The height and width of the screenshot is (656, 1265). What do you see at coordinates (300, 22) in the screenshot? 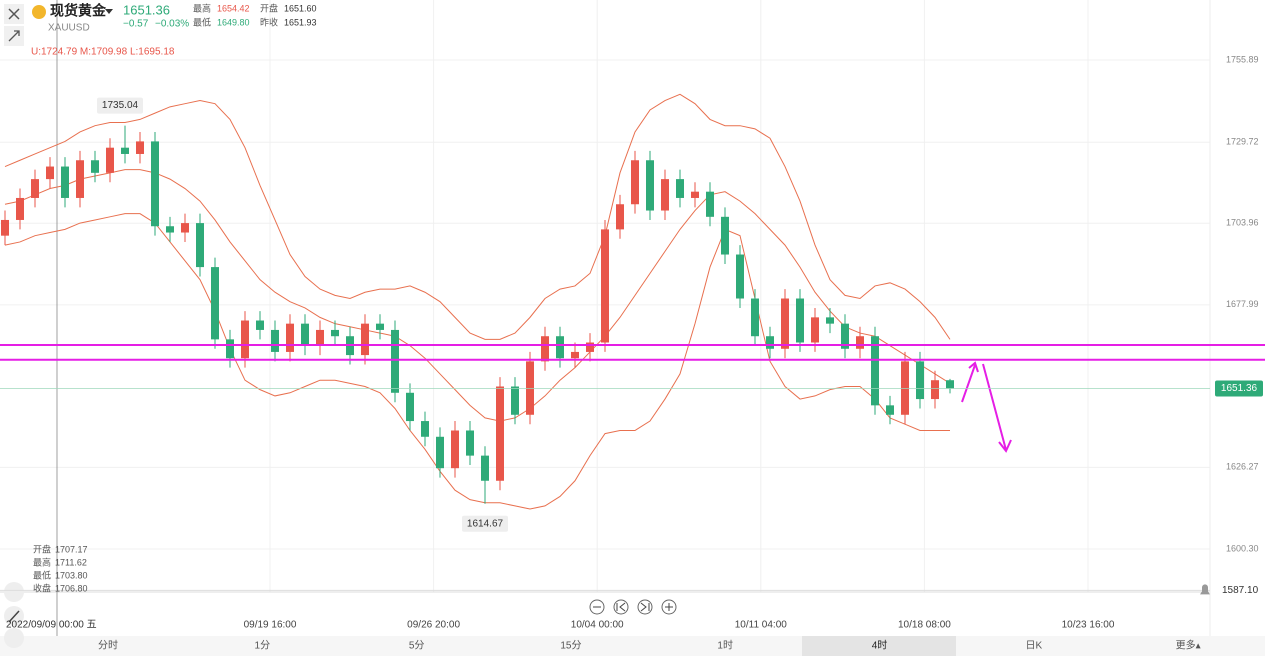
I see `stat-value: 1651.93` at bounding box center [300, 22].